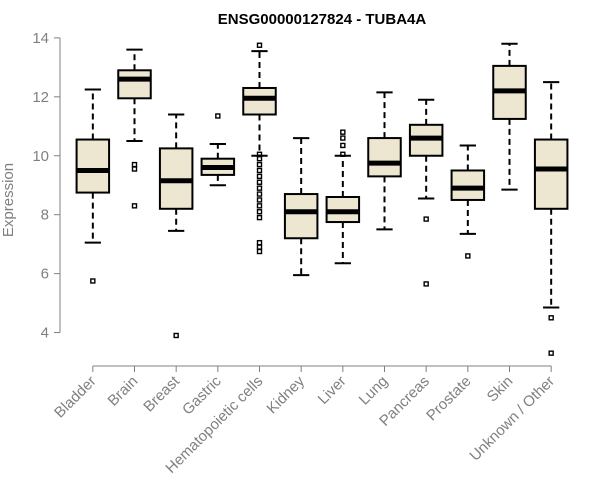 The width and height of the screenshot is (600, 500). I want to click on box-liver, so click(343, 197).